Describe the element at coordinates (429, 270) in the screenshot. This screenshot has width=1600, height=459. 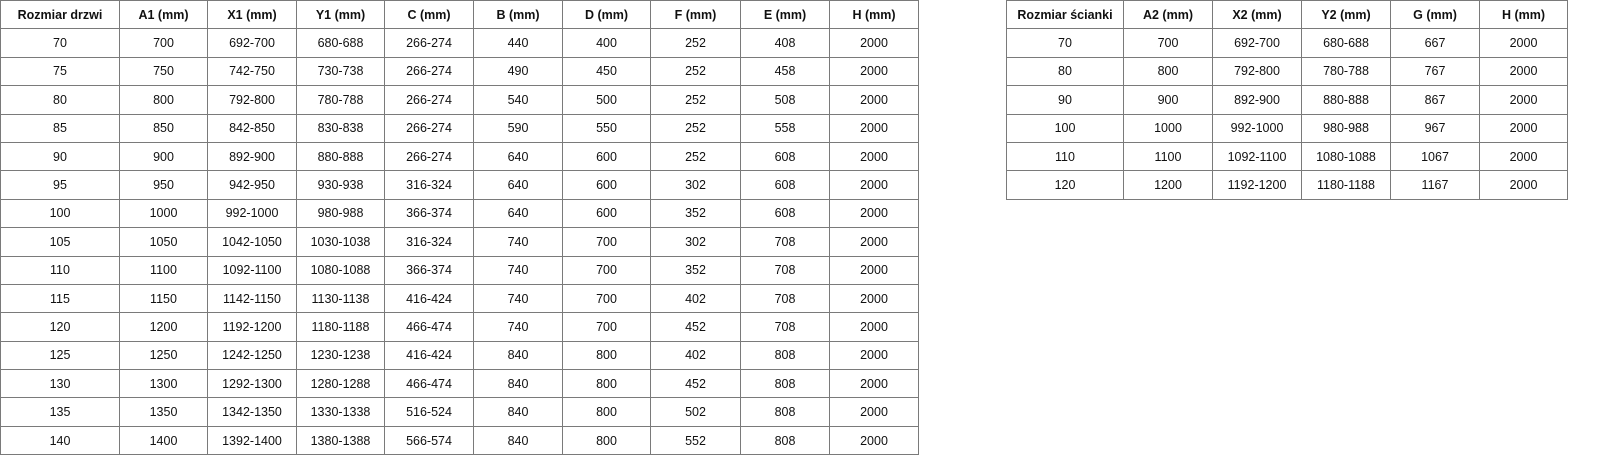
I see `table-cell: 366-374` at that location.